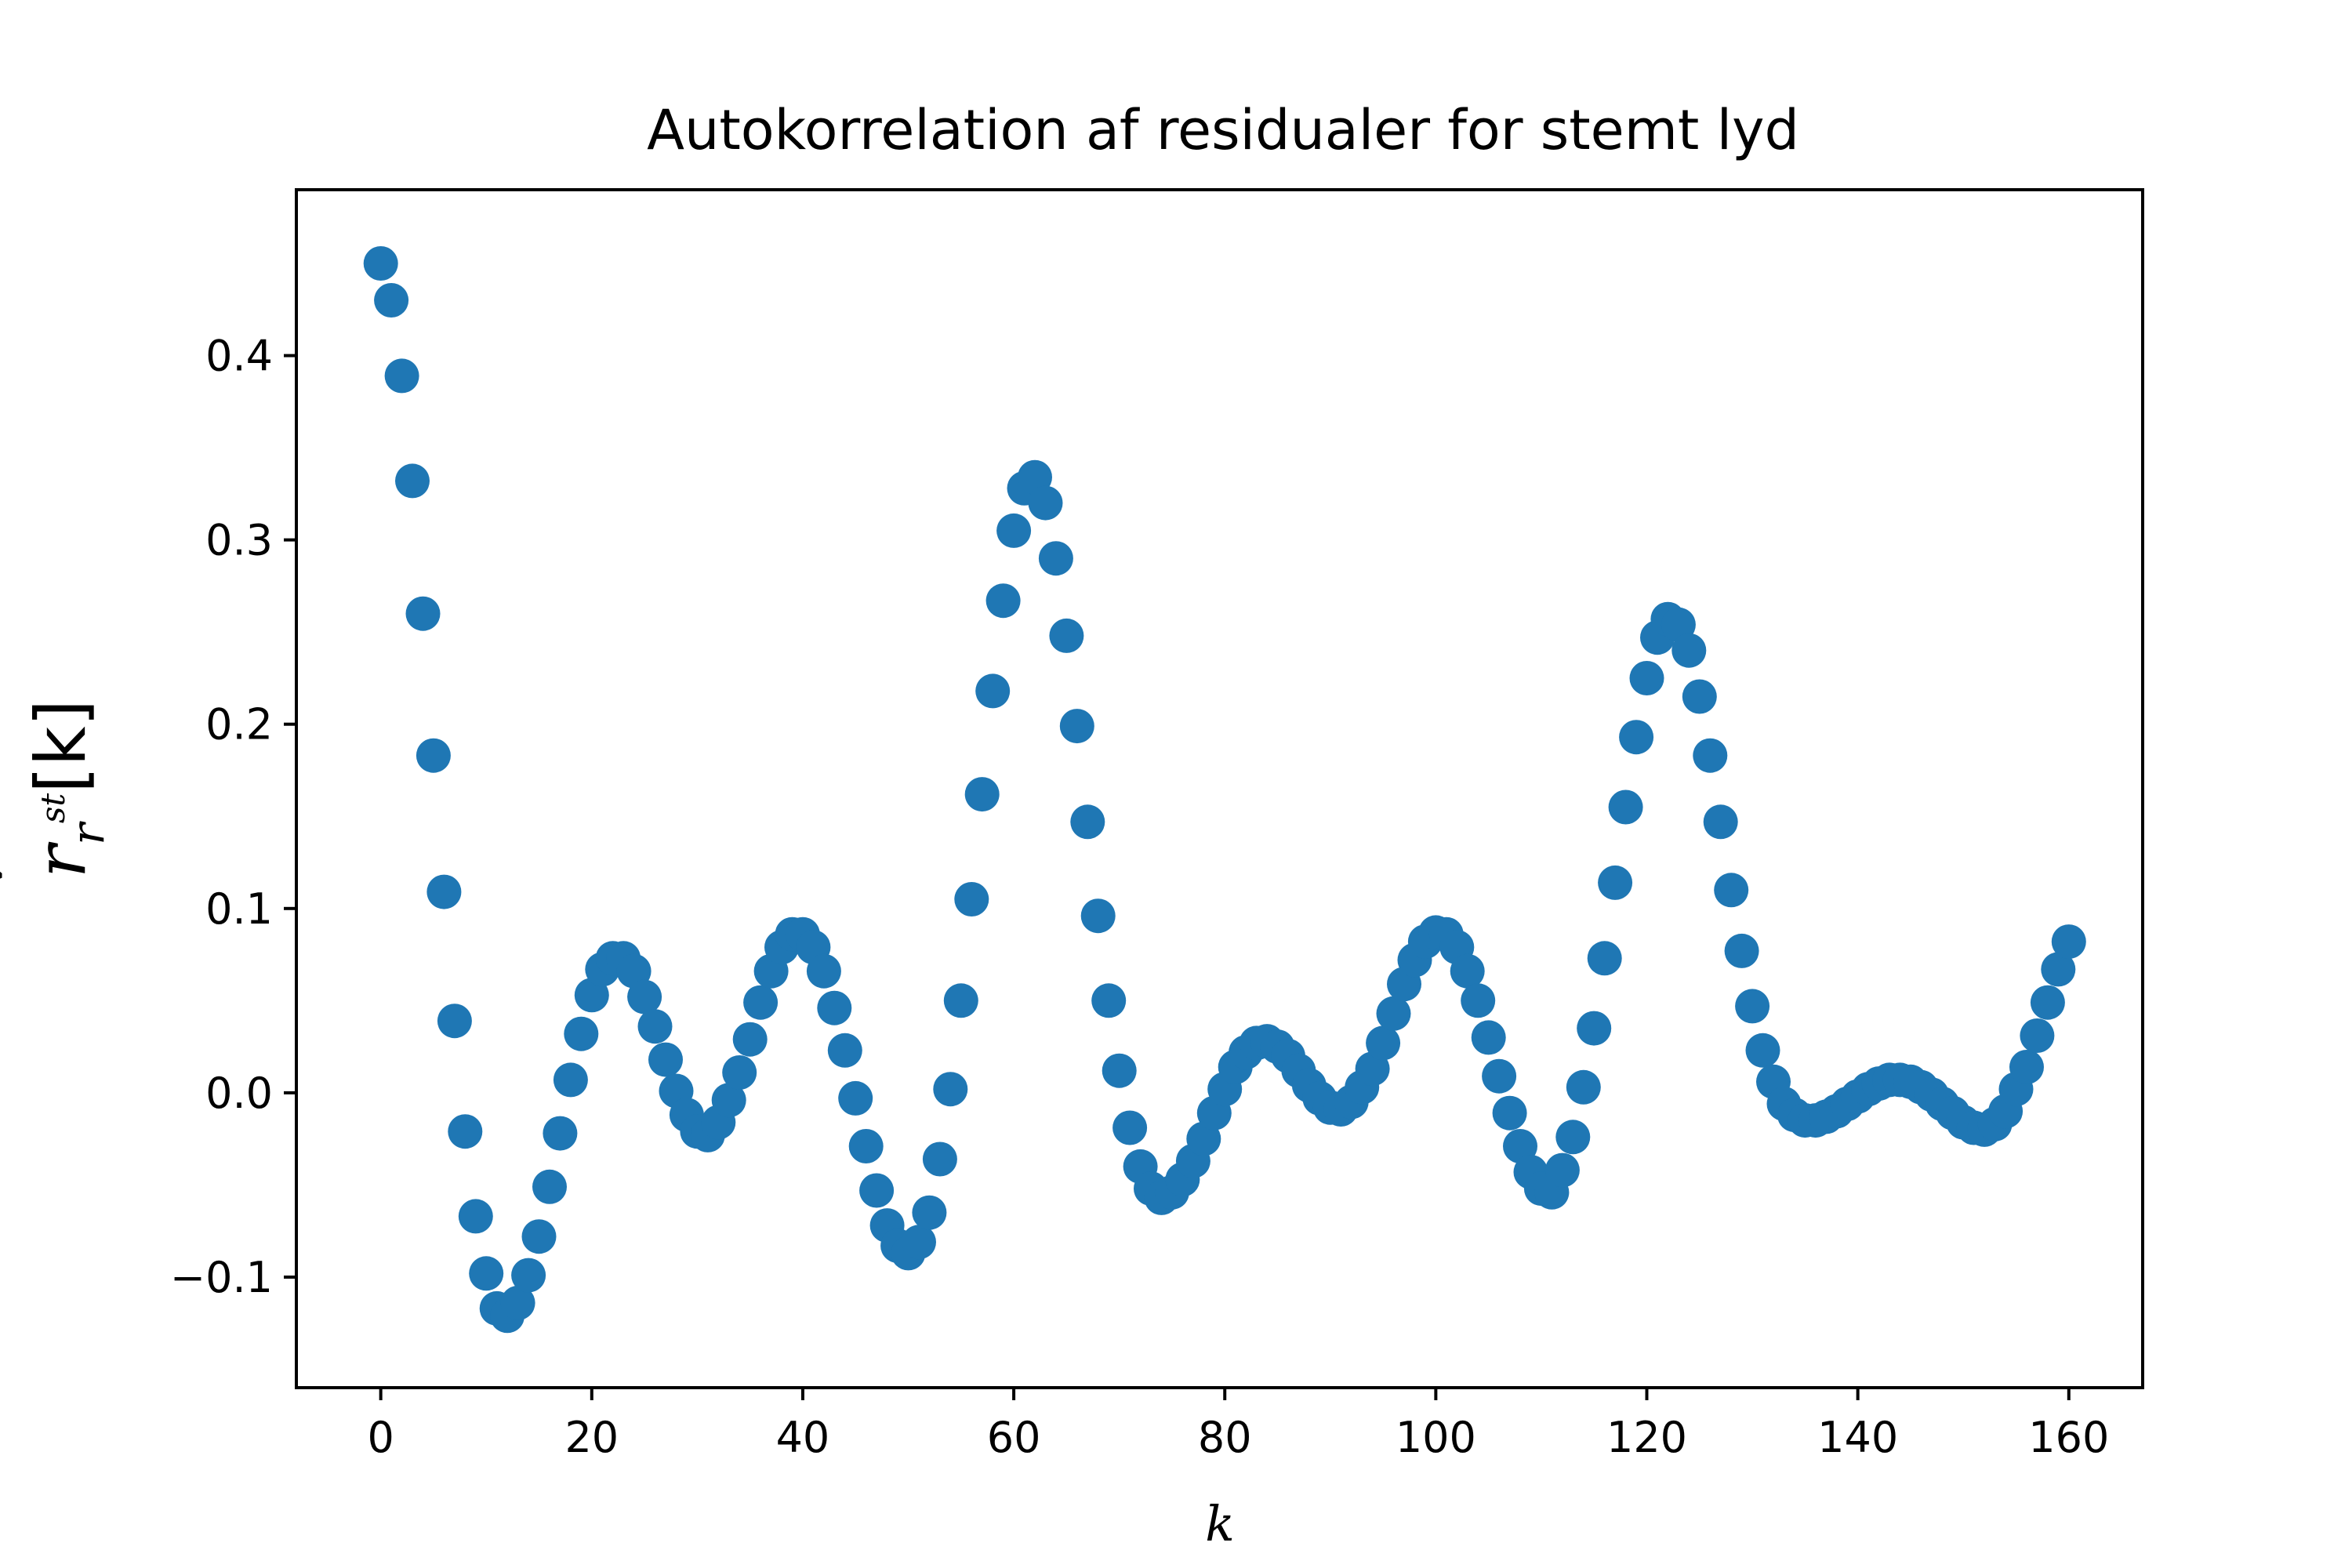  Describe the element at coordinates (239, 356) in the screenshot. I see `y-tick-label: 0.4` at that location.